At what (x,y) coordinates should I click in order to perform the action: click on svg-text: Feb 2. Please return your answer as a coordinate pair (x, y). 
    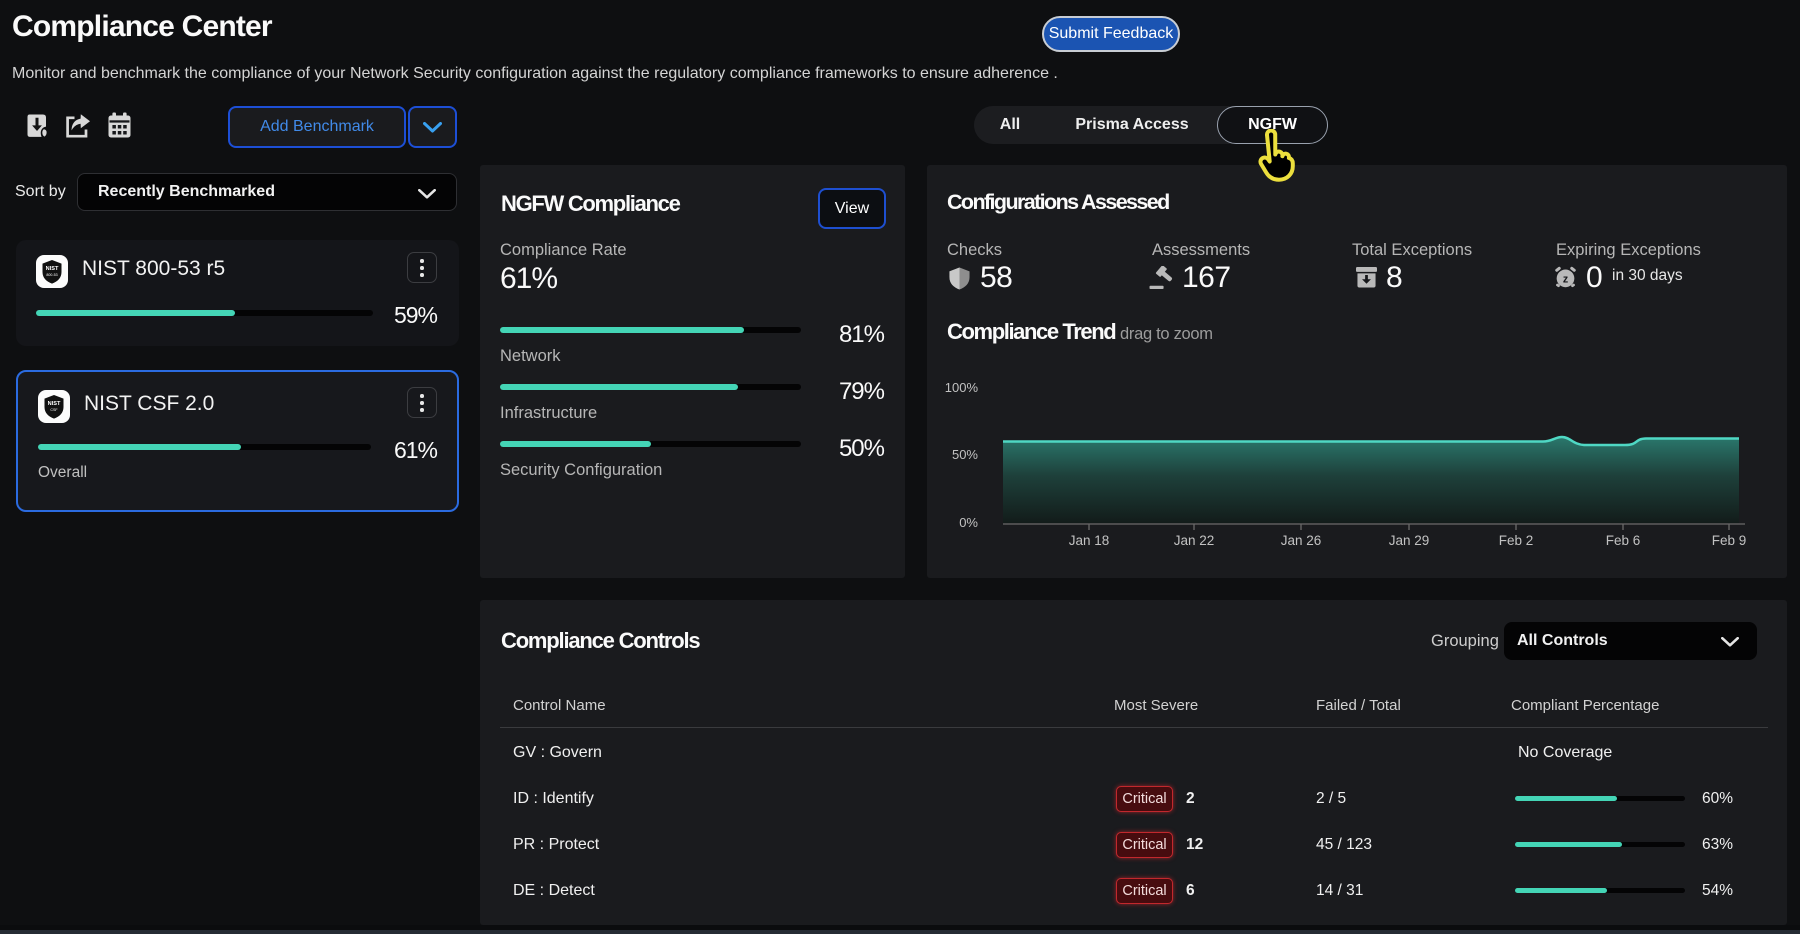
    Looking at the image, I should click on (1516, 540).